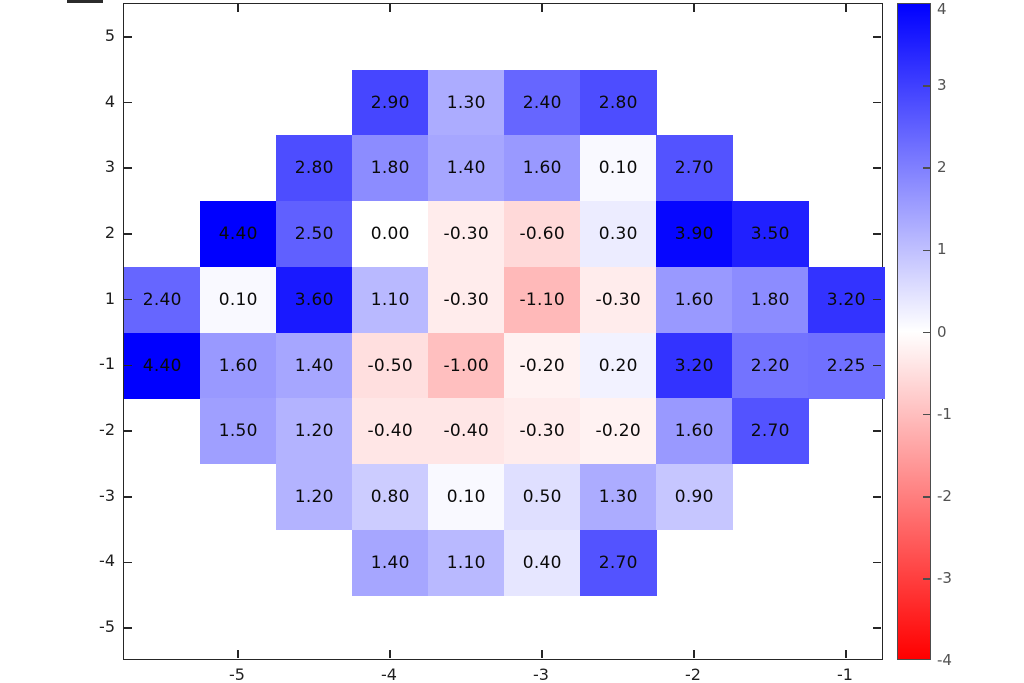 The width and height of the screenshot is (1024, 683). Describe the element at coordinates (618, 234) in the screenshot. I see `heatmap-cell: 0.30` at that location.